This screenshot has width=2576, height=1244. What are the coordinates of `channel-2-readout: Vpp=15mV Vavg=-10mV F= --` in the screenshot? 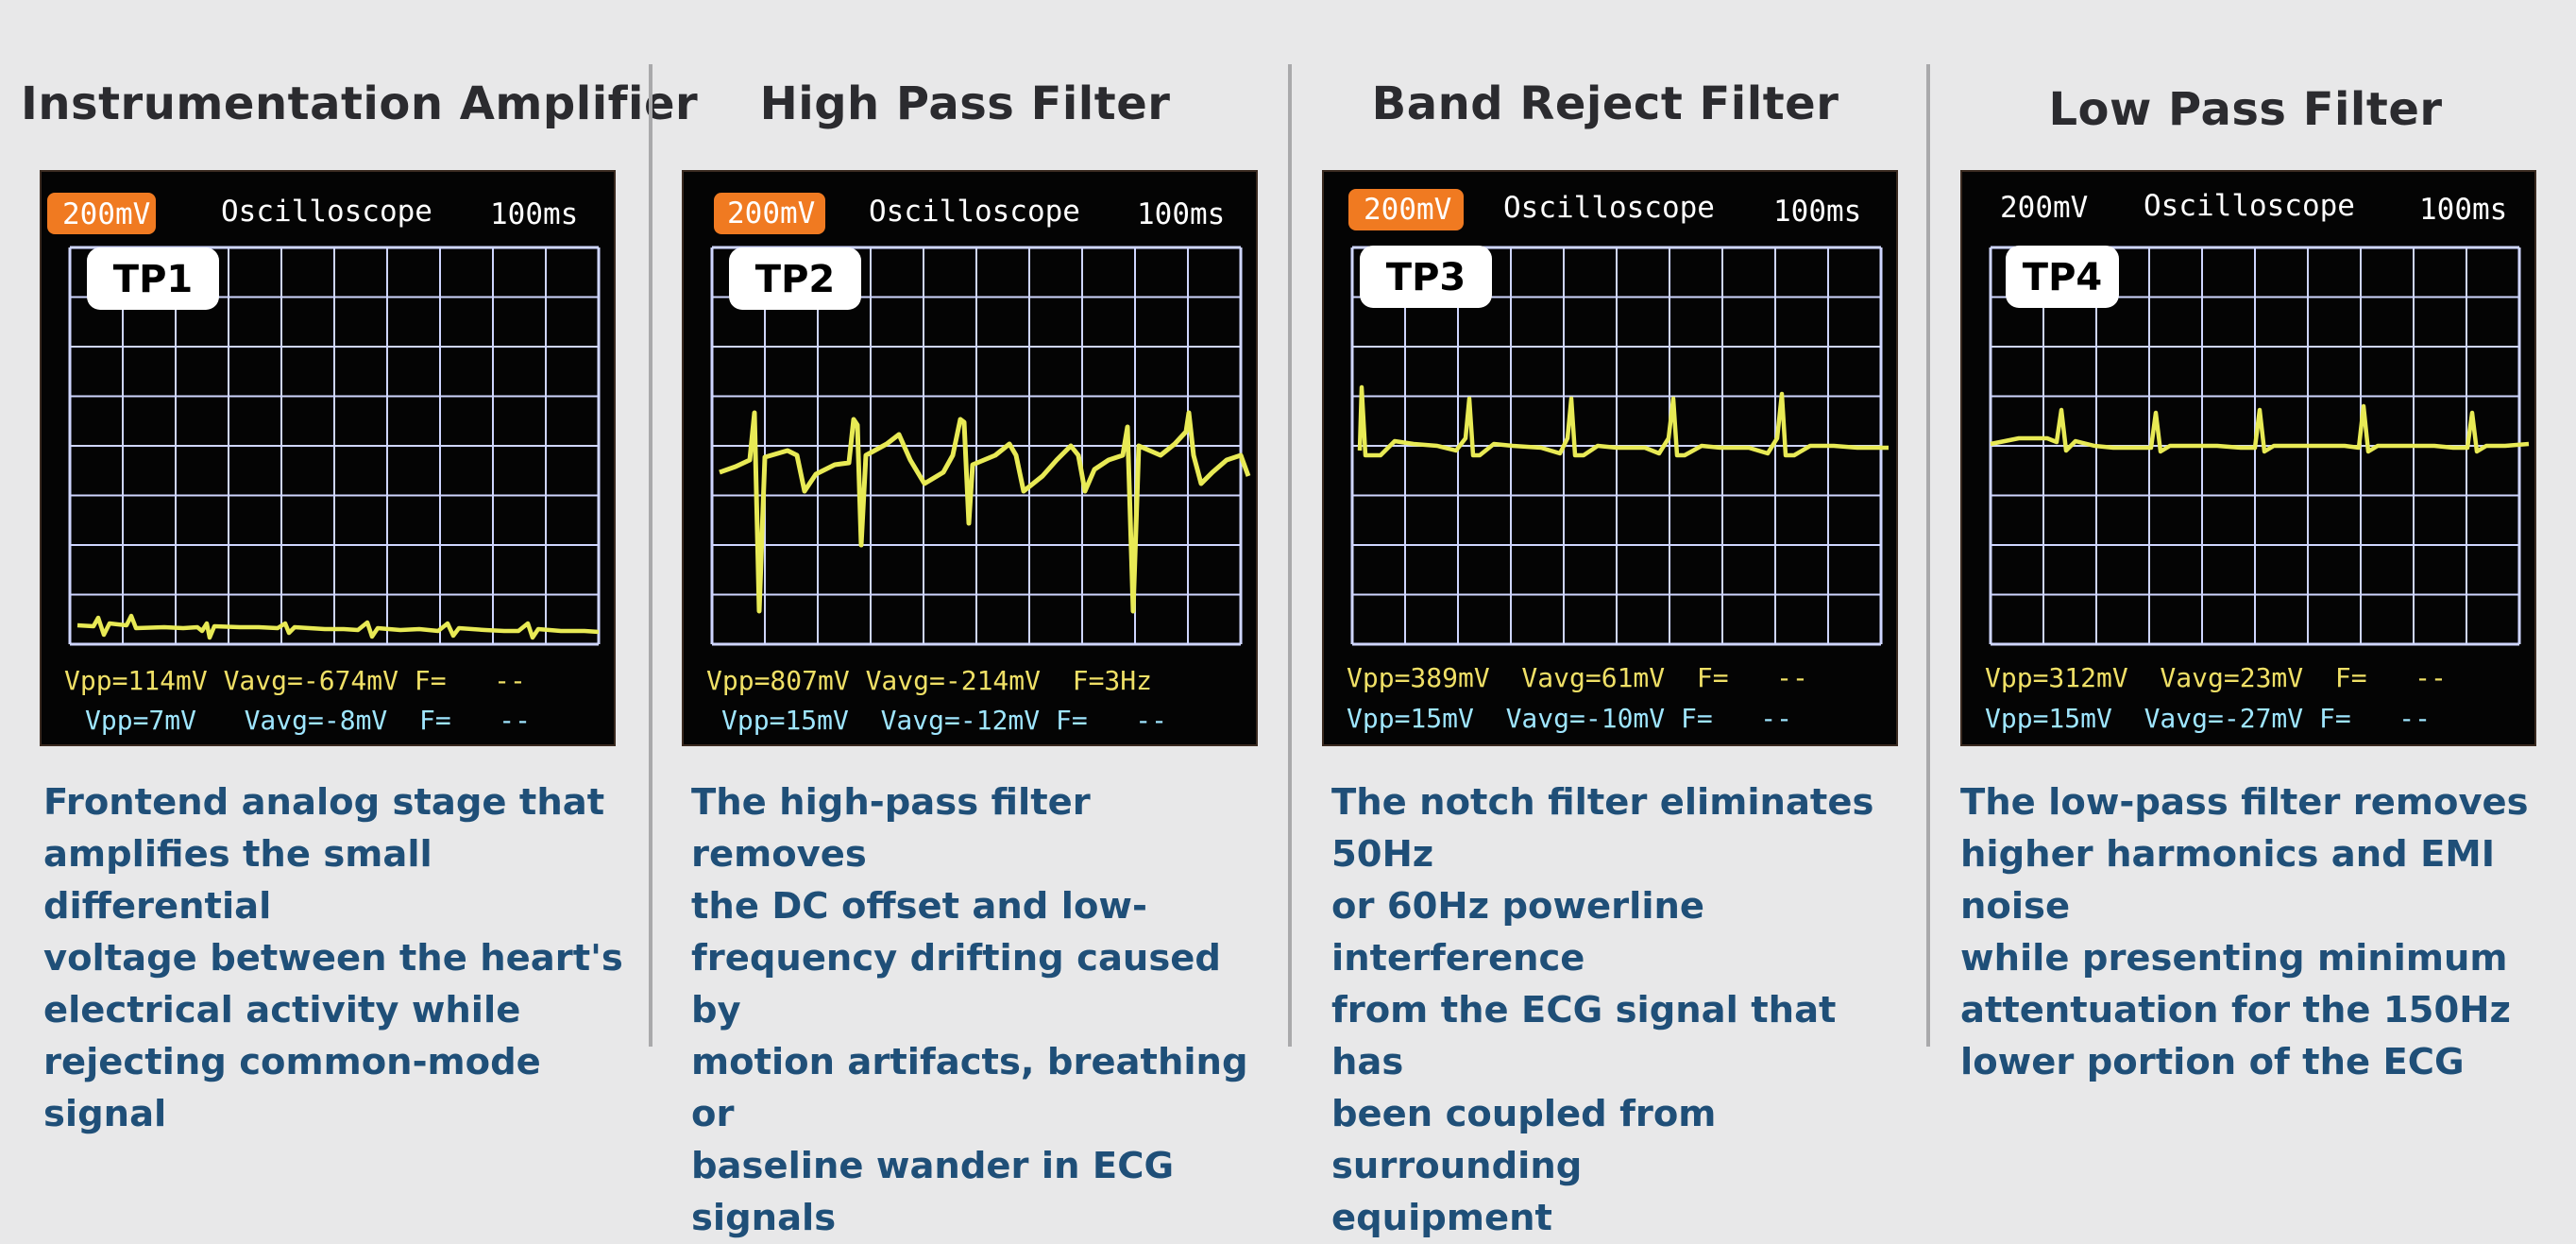 It's located at (1569, 718).